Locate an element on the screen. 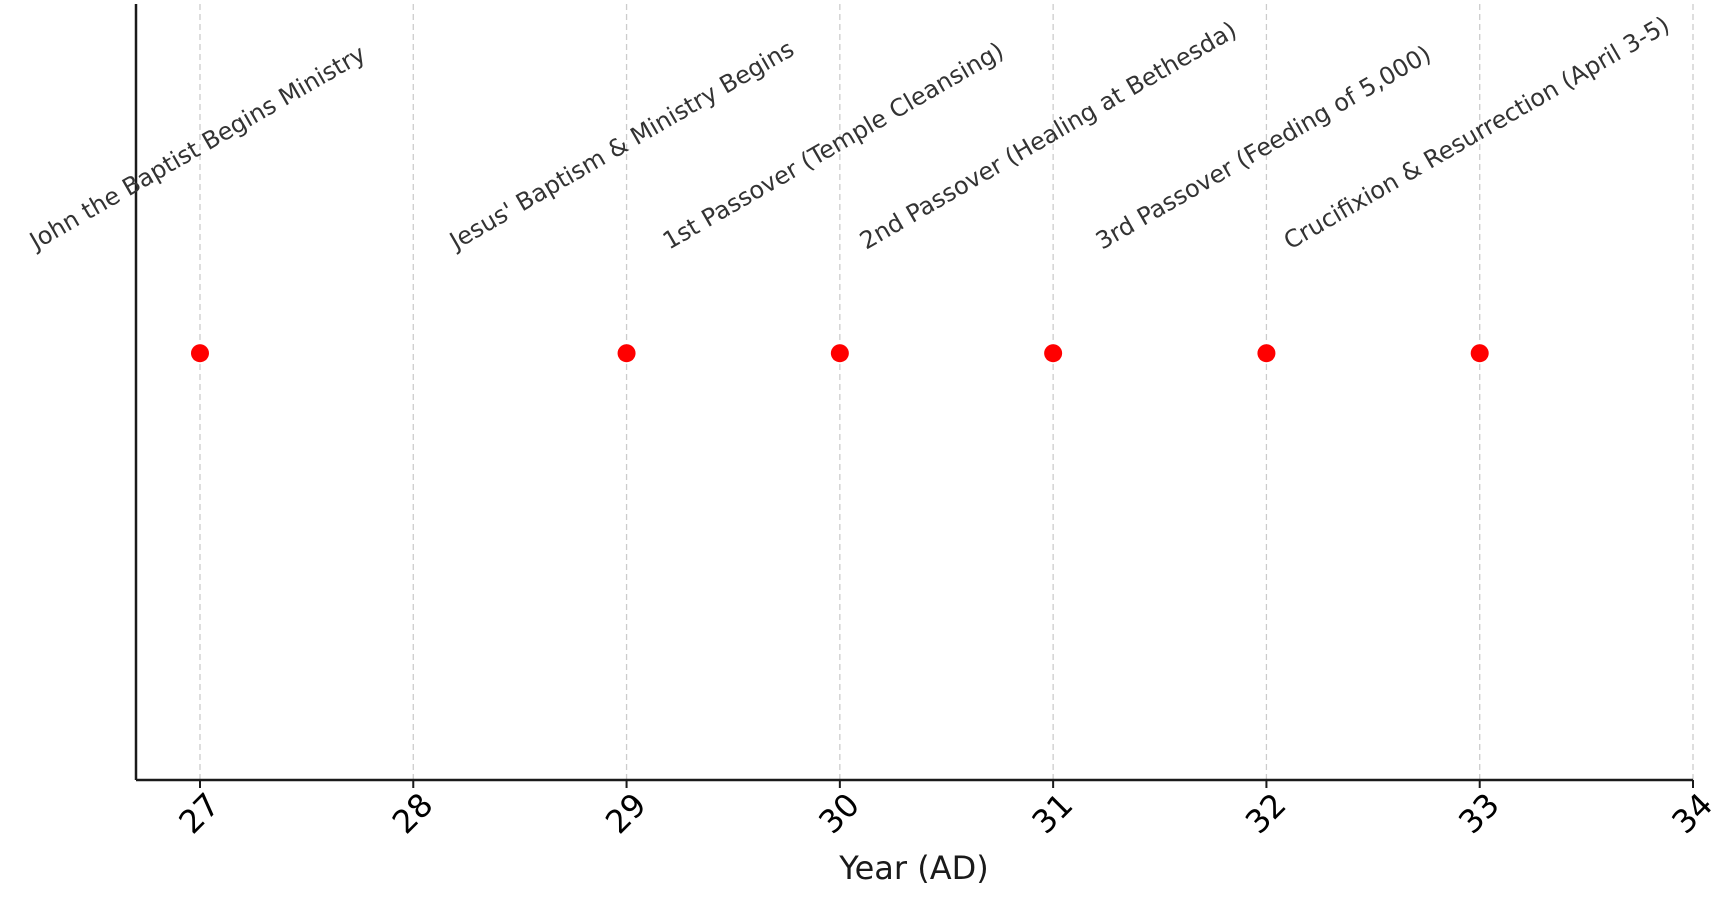 The image size is (1733, 902). x-tick-label-34: 34 is located at coordinates (1692, 813).